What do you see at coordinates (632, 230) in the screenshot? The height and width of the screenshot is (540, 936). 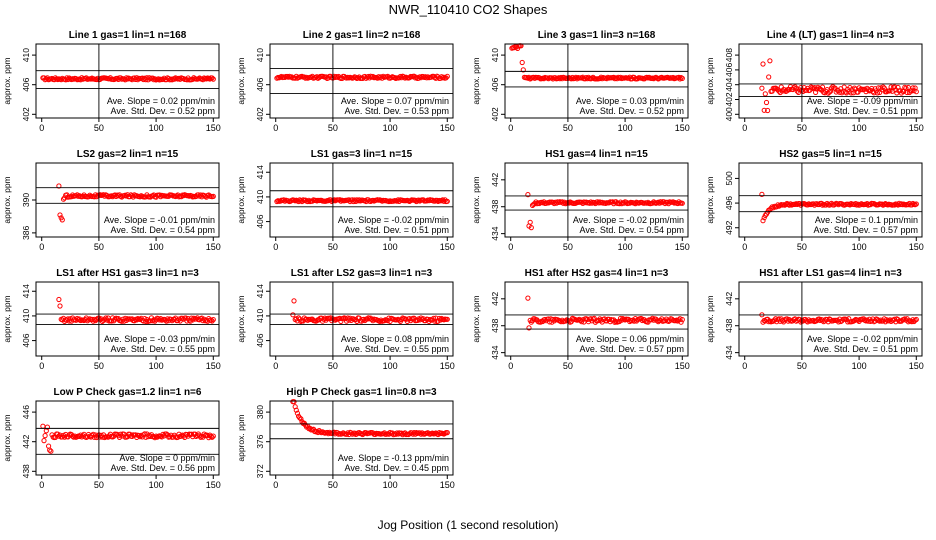 I see `stddev-annotation: Ave. Std. Dev. = 0.54 ppm` at bounding box center [632, 230].